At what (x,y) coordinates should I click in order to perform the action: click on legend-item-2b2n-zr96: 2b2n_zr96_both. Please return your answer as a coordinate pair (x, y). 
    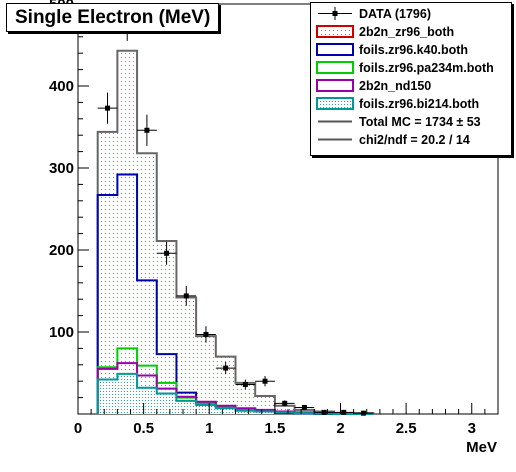
    Looking at the image, I should click on (411, 32).